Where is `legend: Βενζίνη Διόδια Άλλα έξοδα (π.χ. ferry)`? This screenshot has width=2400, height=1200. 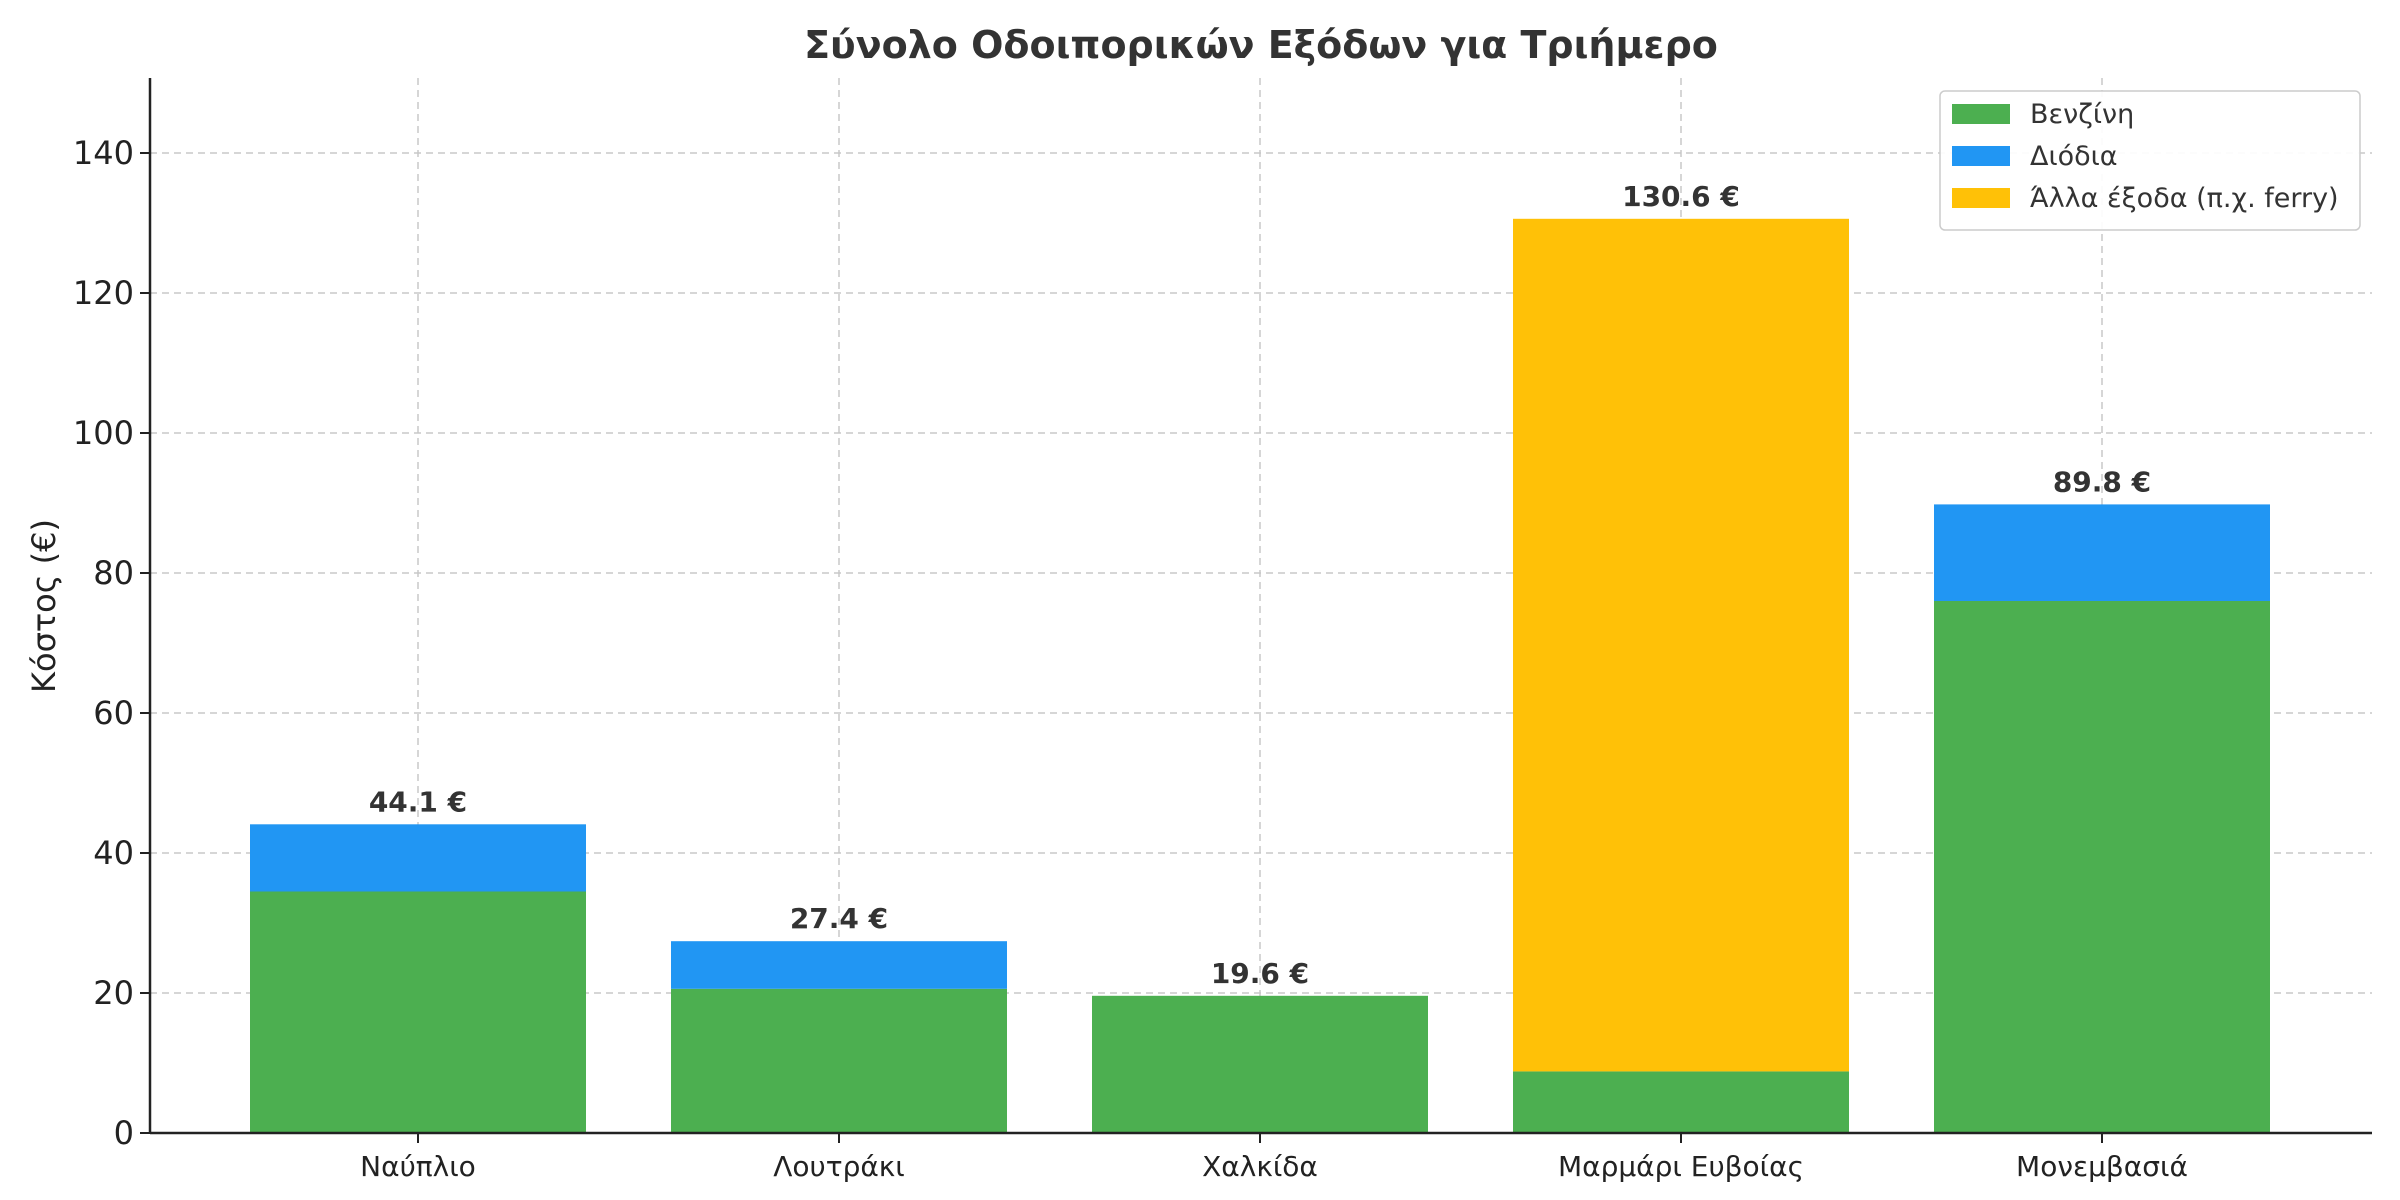
legend: Βενζίνη Διόδια Άλλα έξοδα (π.χ. ferry) is located at coordinates (2150, 160).